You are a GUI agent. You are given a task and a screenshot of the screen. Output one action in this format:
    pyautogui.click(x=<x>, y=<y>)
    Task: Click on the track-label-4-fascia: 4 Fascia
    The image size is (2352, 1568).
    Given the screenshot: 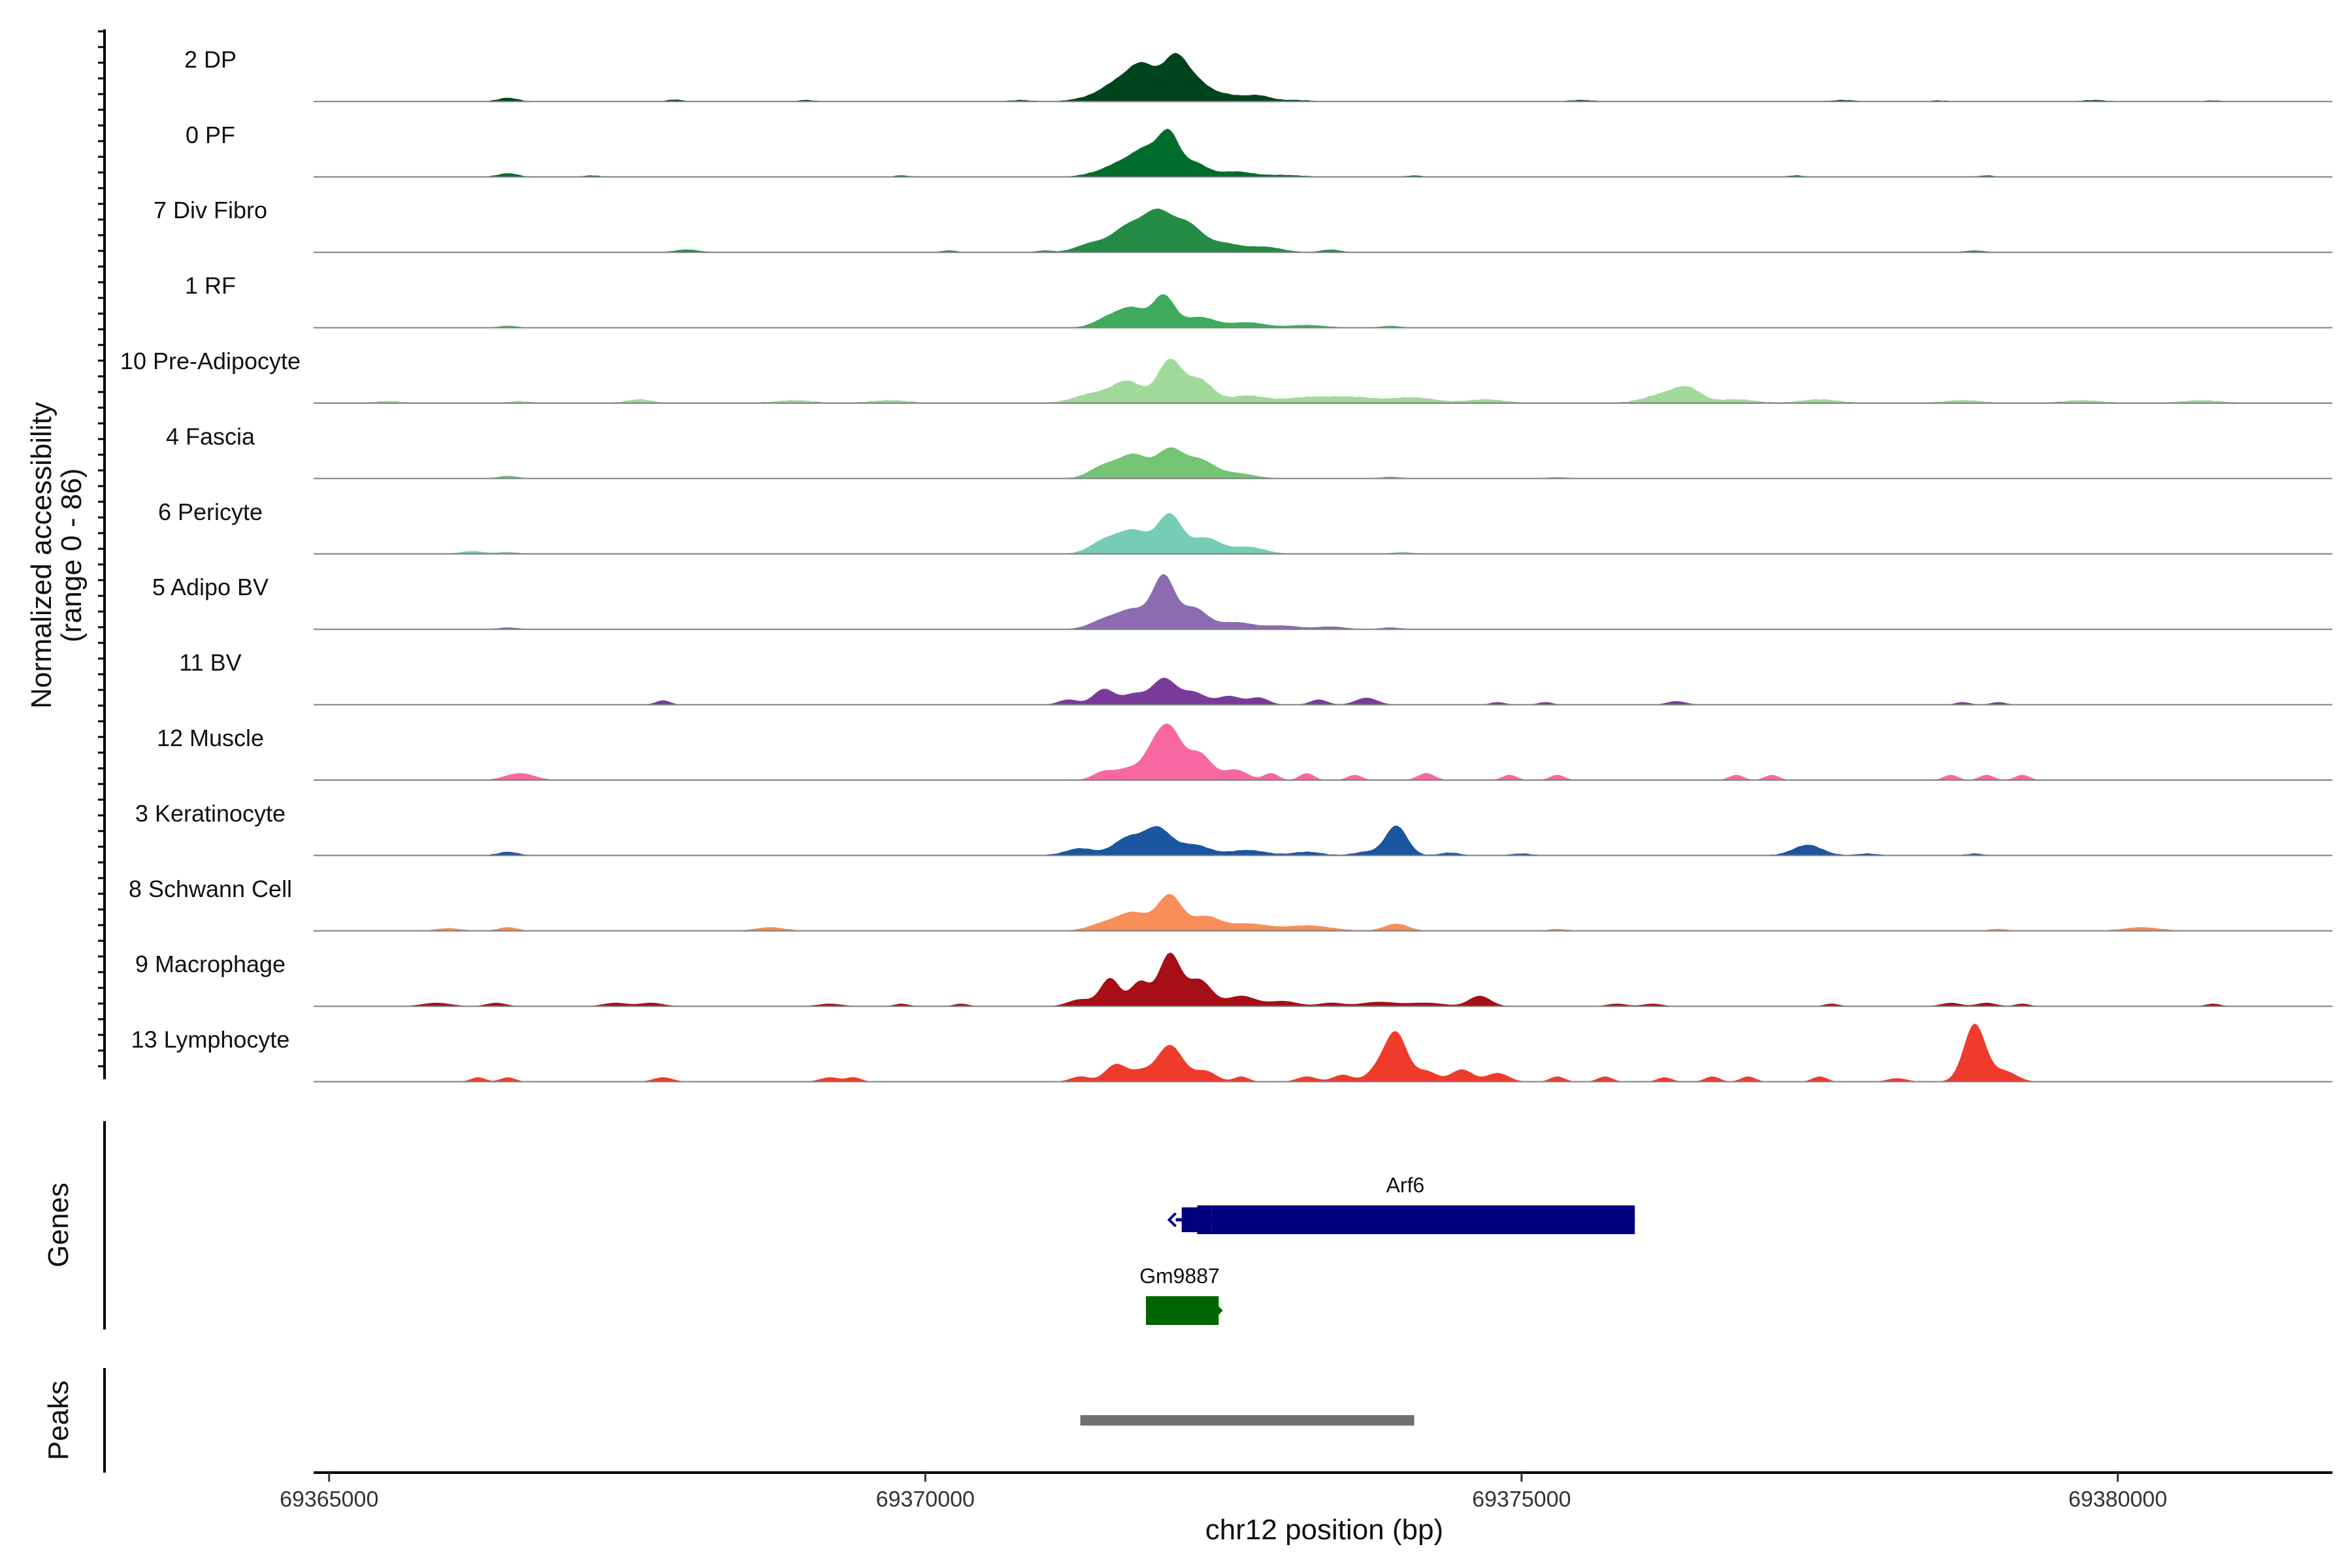 What is the action you would take?
    pyautogui.click(x=210, y=436)
    